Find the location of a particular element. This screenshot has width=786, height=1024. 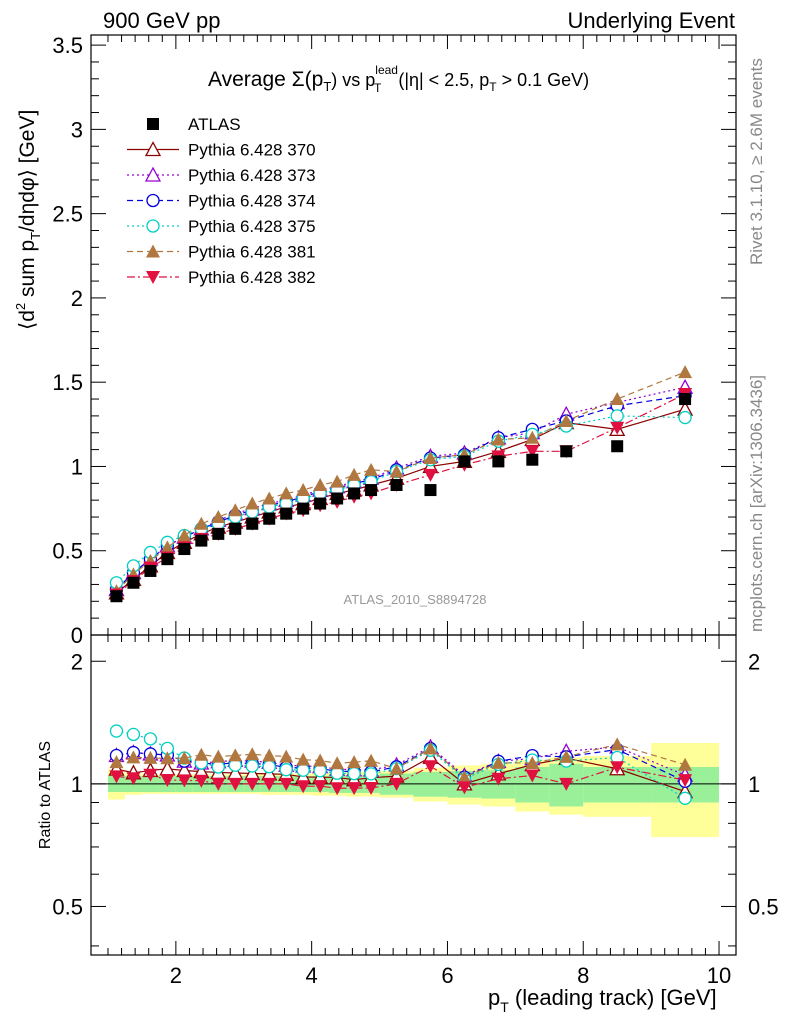

y-tick-label: 2.5 is located at coordinates (67, 214).